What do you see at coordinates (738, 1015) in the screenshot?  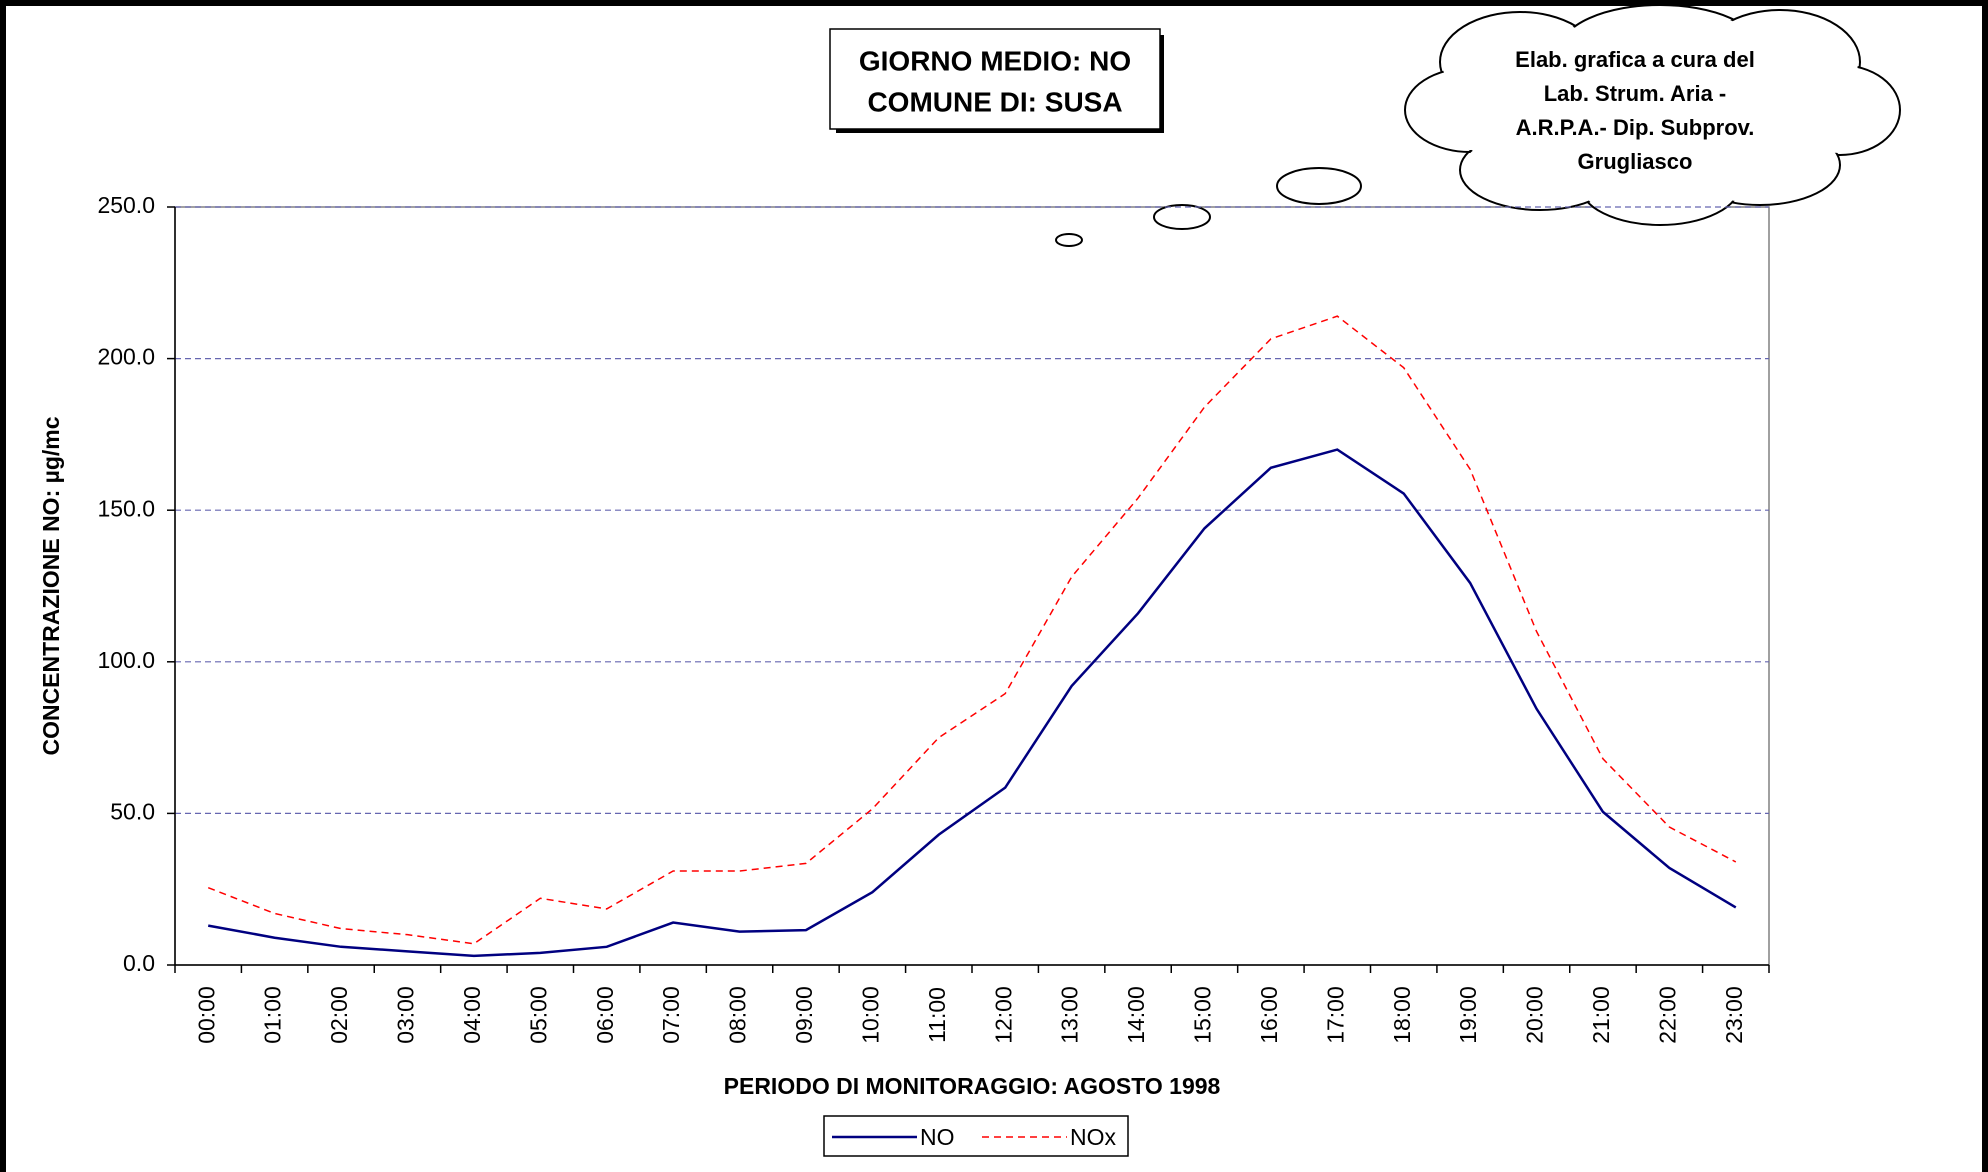 I see `x-tick-label: 08:00` at bounding box center [738, 1015].